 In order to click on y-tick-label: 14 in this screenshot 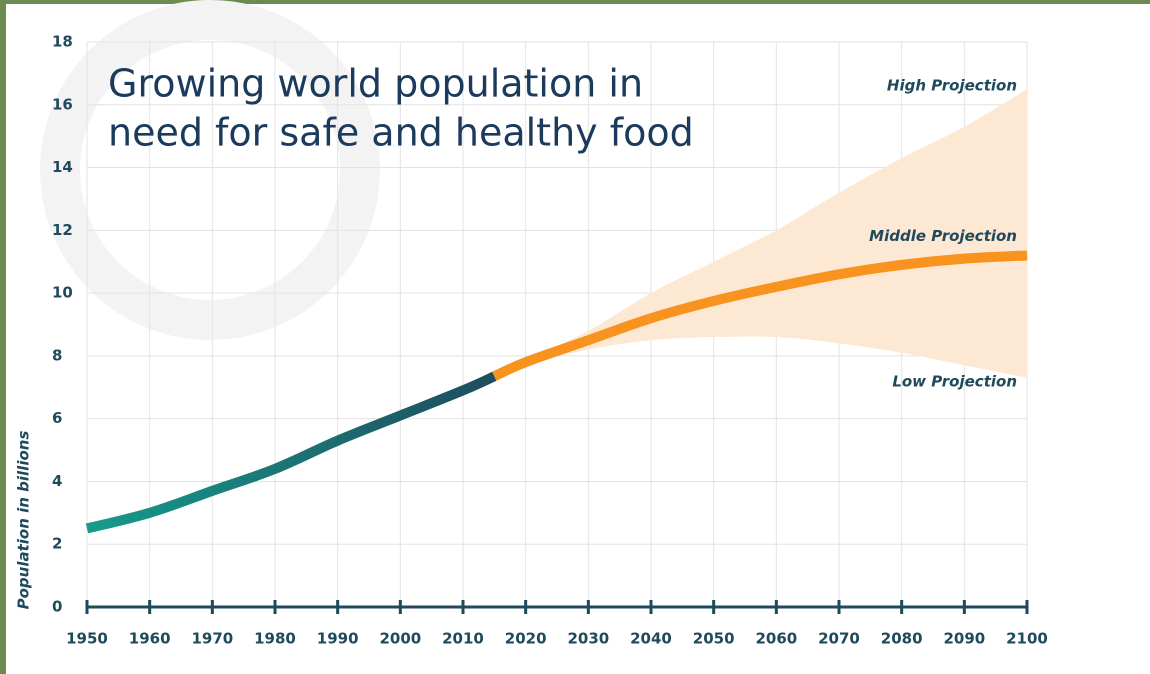, I will do `click(62, 167)`.